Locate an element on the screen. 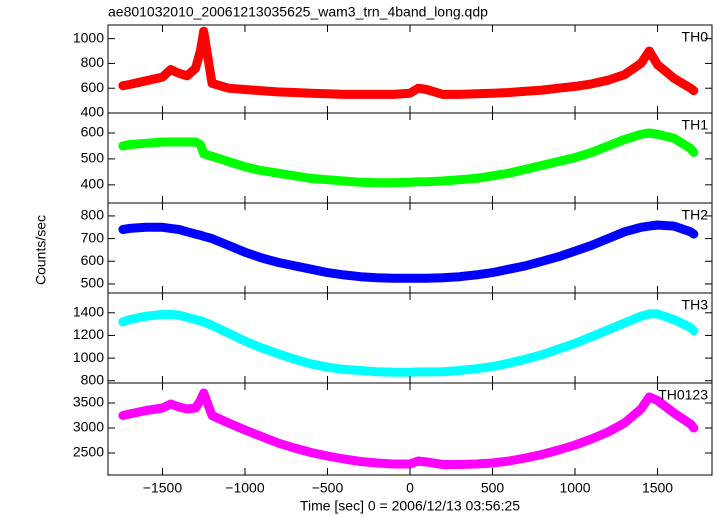 The height and width of the screenshot is (516, 717). y-tick-label: 1200 is located at coordinates (88, 334).